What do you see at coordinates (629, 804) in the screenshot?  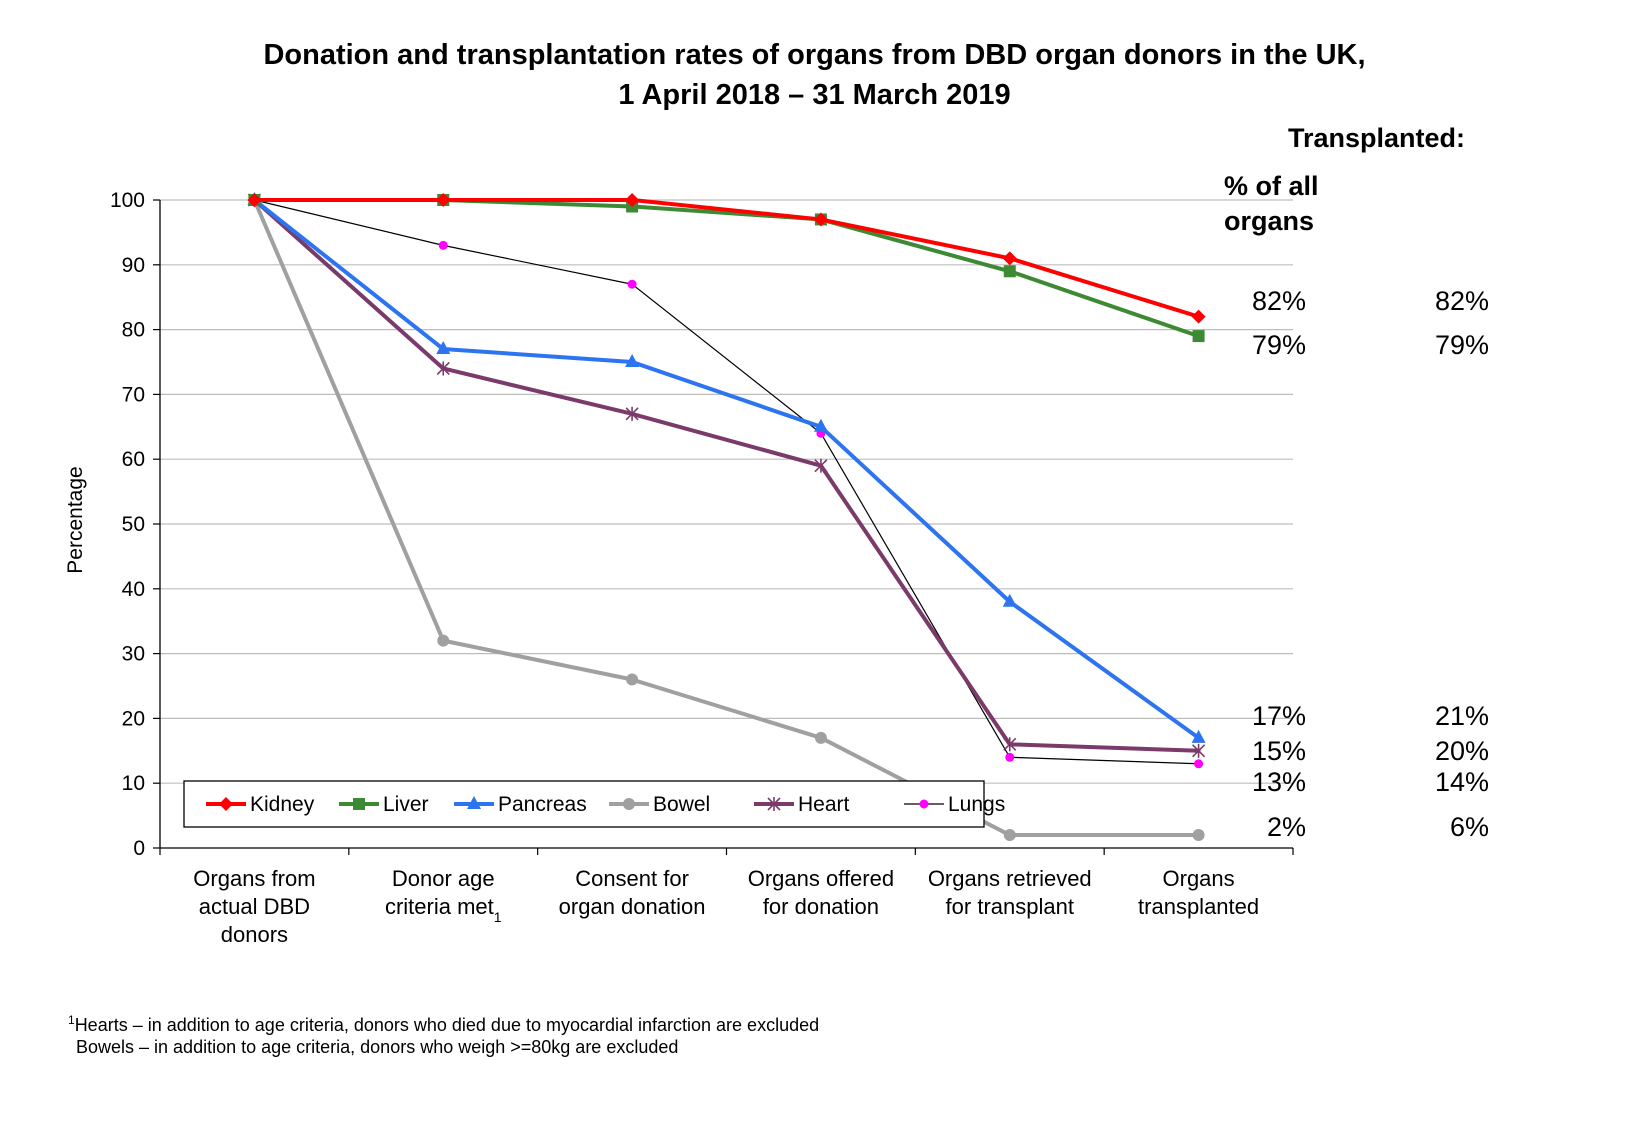 I see `legend-marker-bowel-shape` at bounding box center [629, 804].